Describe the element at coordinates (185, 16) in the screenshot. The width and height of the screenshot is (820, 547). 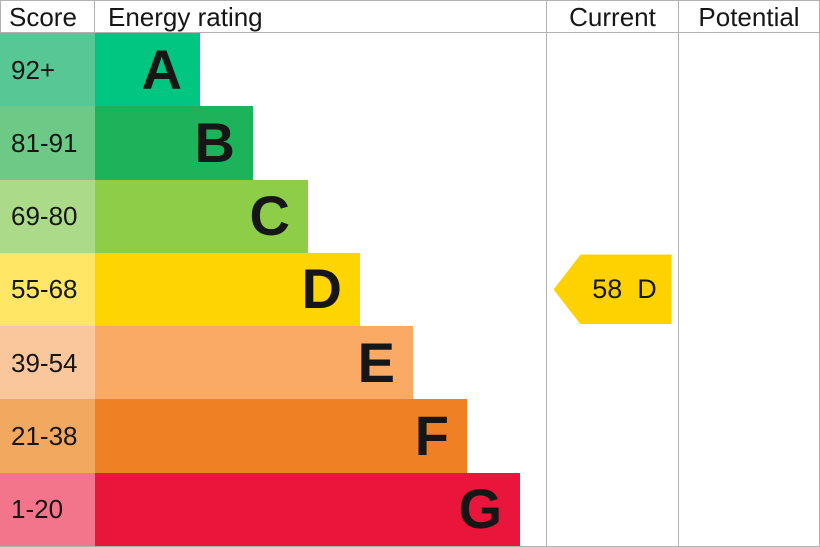
I see `header-energy-rating-label: Energy rating` at that location.